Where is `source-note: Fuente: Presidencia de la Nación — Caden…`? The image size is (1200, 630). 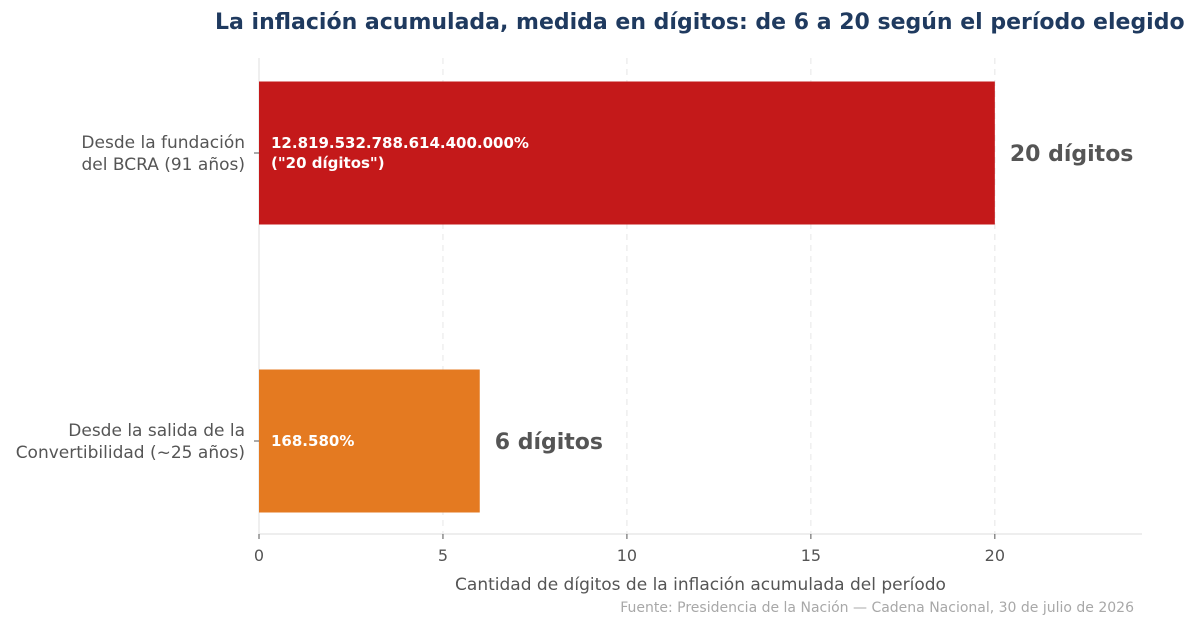
source-note: Fuente: Presidencia de la Nación — Caden… is located at coordinates (877, 608).